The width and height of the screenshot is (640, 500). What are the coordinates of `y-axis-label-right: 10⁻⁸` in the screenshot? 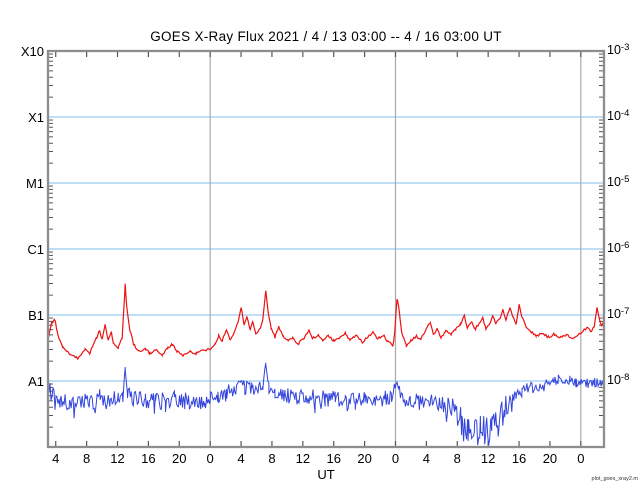 It's located at (618, 380).